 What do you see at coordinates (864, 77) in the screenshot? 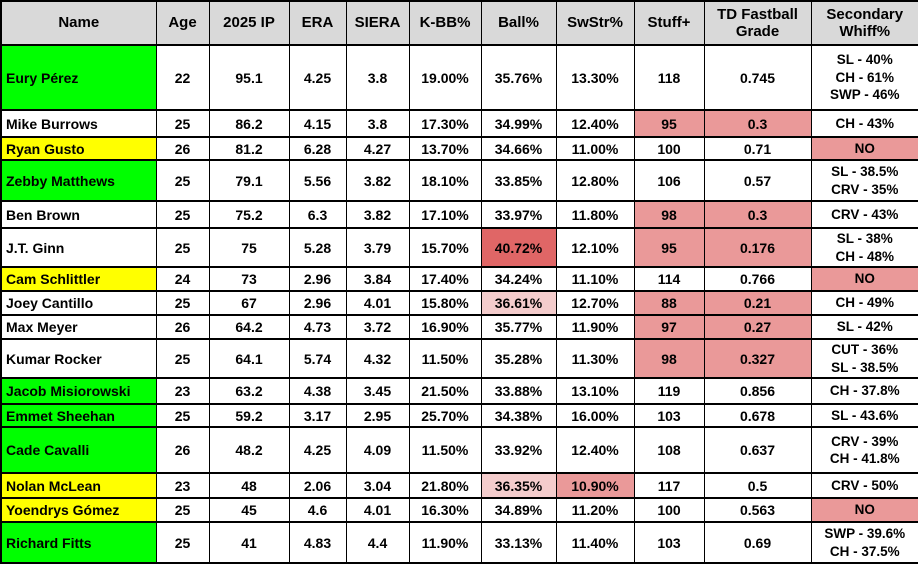
I see `cell-whiff: SL - 40% CH - 61% SWP - 46%` at bounding box center [864, 77].